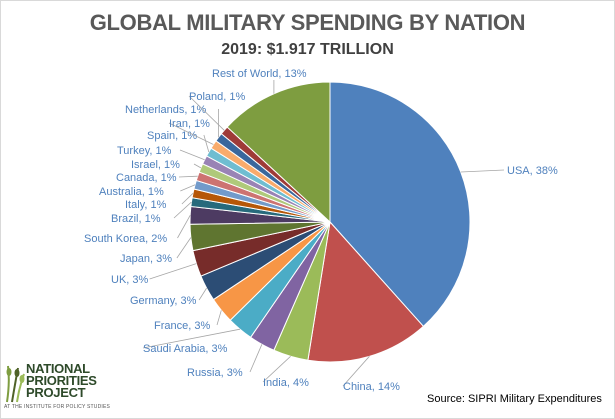 The width and height of the screenshot is (615, 419). Describe the element at coordinates (15, 384) in the screenshot. I see `wheat-icon` at that location.